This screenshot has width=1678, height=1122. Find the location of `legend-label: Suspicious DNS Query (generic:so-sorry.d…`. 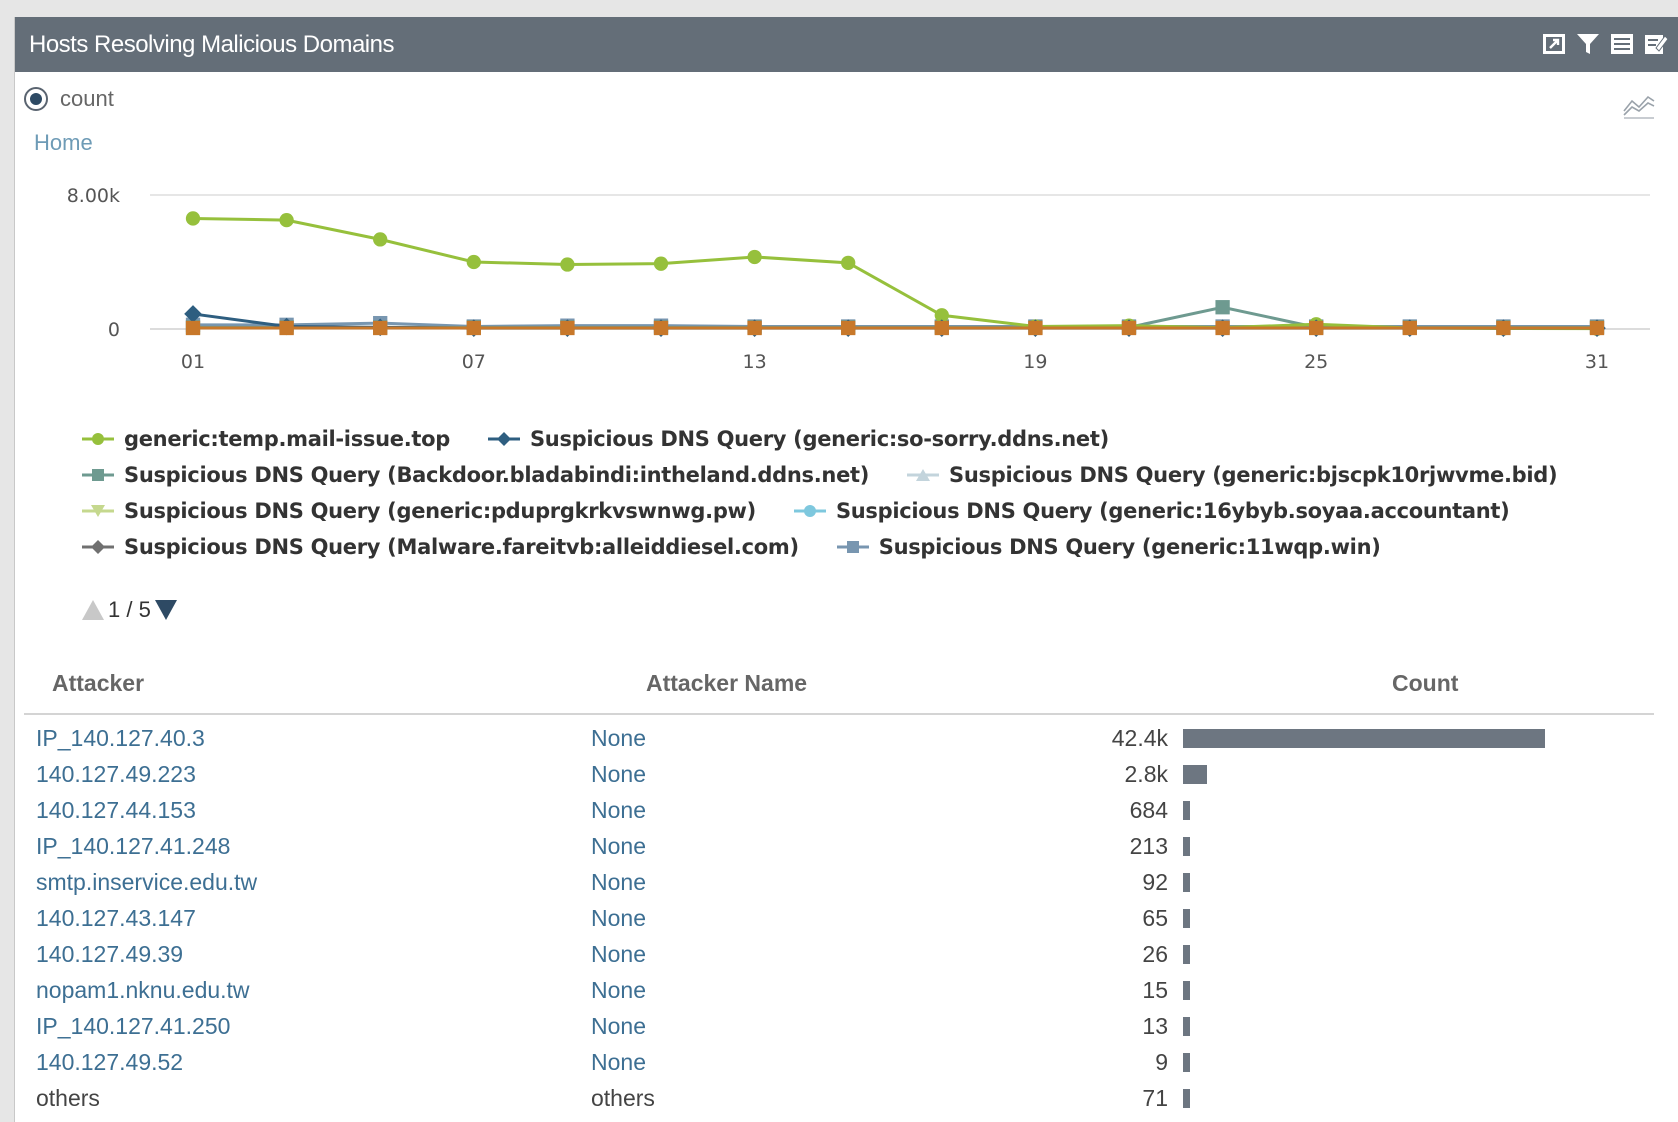

legend-label: Suspicious DNS Query (generic:so-sorry.d… is located at coordinates (819, 439).